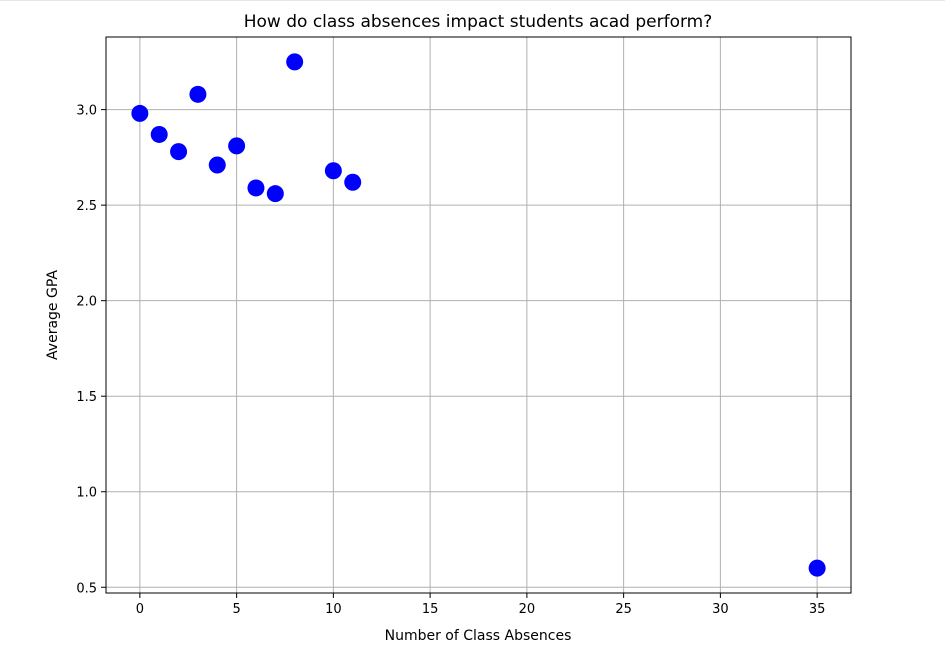 Image resolution: width=945 pixels, height=656 pixels. Describe the element at coordinates (527, 609) in the screenshot. I see `x-tick-label: 20` at that location.